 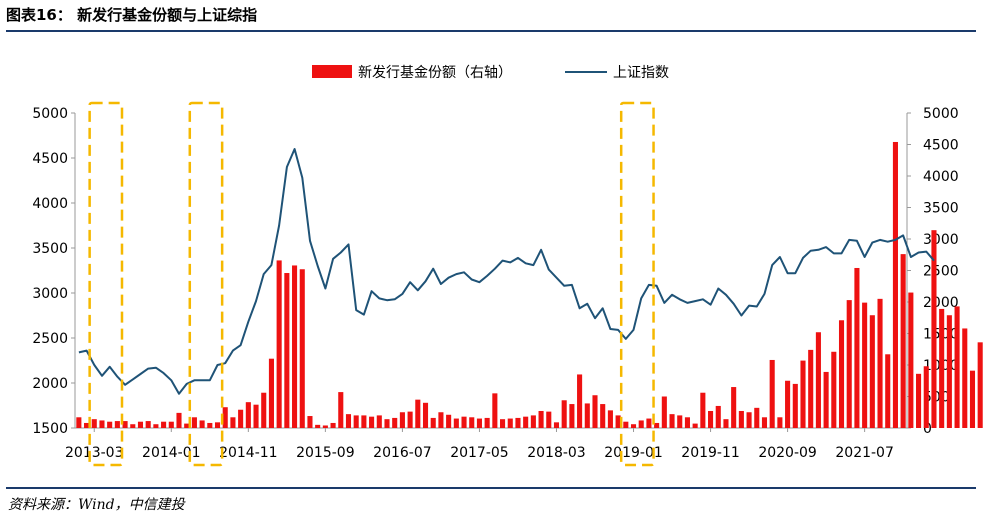 What do you see at coordinates (941, 240) in the screenshot?
I see `y-right-tick-label: 3000` at bounding box center [941, 240].